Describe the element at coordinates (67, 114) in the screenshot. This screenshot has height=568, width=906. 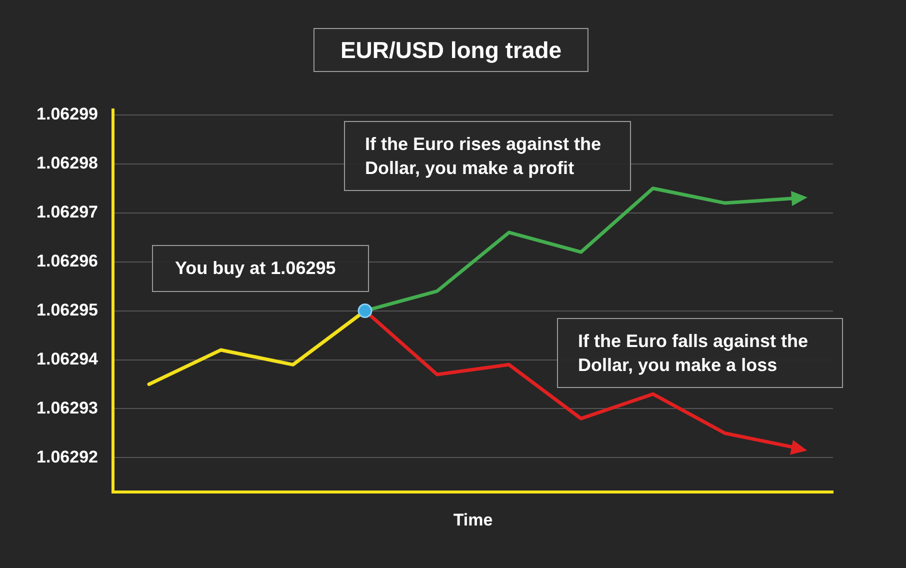
I see `y-tick-label: 1.06299` at that location.